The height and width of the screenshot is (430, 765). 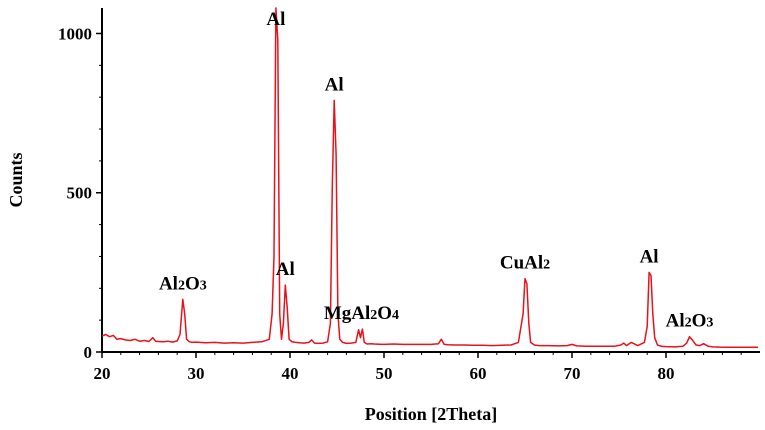 I want to click on x-tick-label: 50, so click(x=384, y=373).